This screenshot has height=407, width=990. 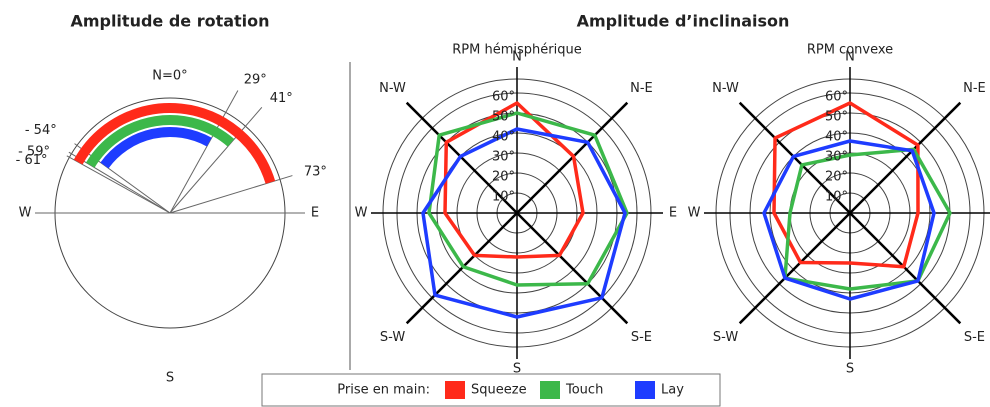 I want to click on tick-label: 73°, so click(x=315, y=172).